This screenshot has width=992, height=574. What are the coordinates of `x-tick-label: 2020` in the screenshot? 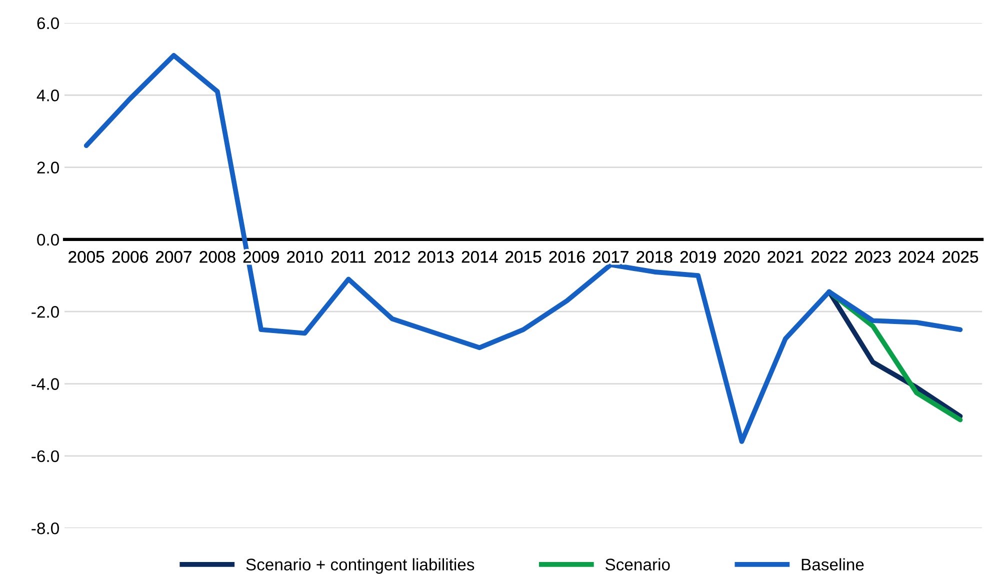 It's located at (742, 256).